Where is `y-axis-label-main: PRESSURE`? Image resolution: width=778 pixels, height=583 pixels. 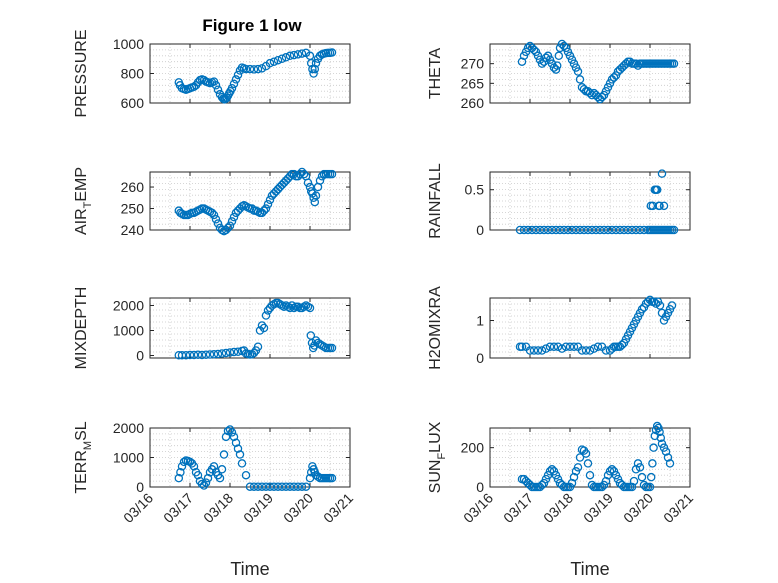 y-axis-label-main: PRESSURE is located at coordinates (81, 73).